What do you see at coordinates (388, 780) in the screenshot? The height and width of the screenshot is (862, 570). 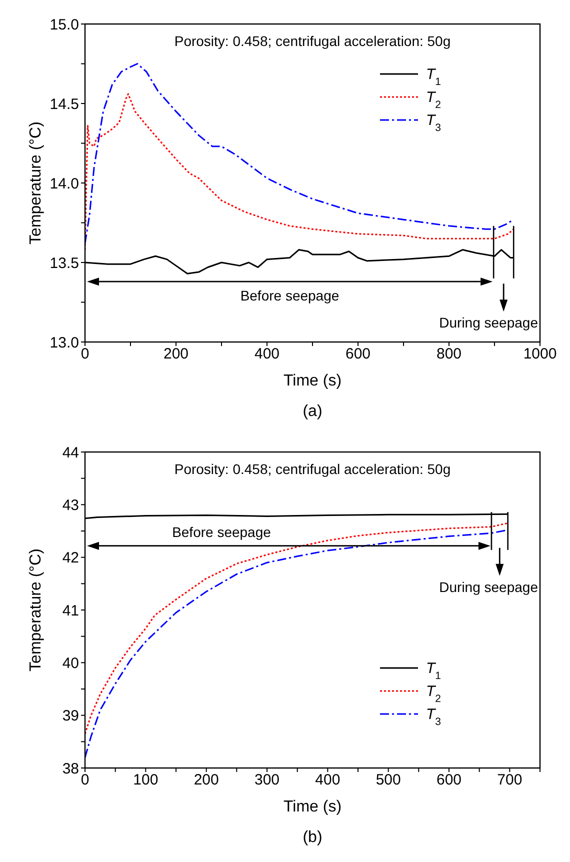 I see `x-tick-label: 500` at bounding box center [388, 780].